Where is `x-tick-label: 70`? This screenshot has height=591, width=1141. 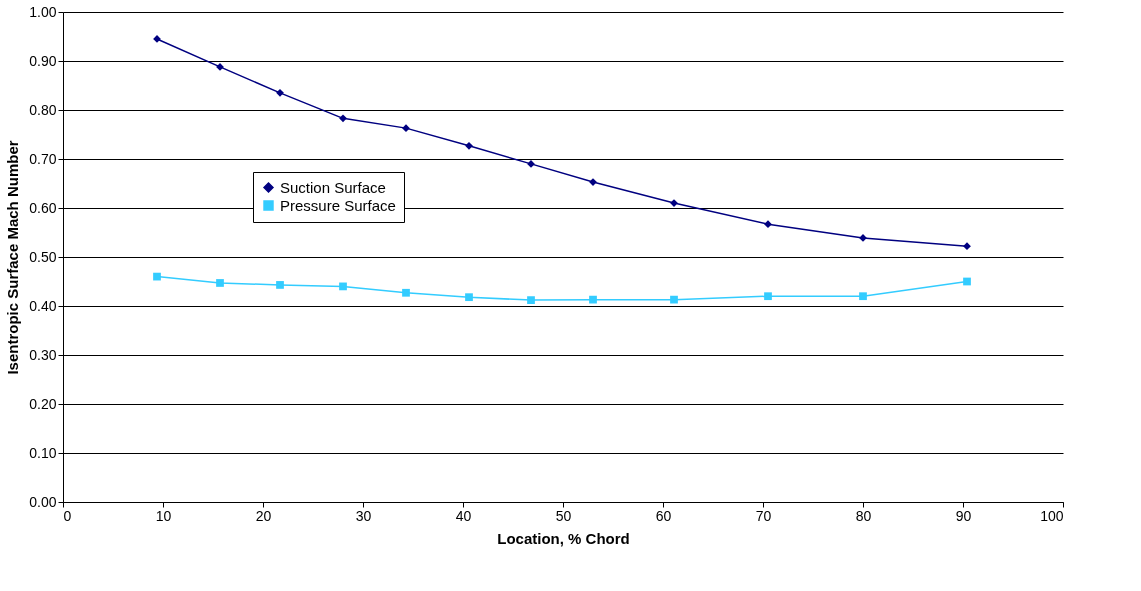 x-tick-label: 70 is located at coordinates (763, 515).